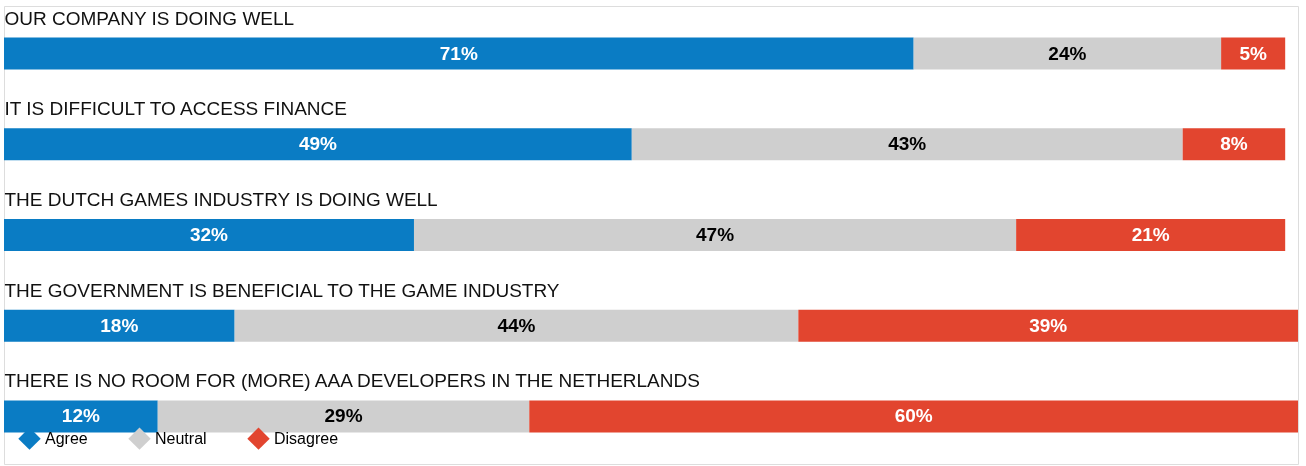 Image resolution: width=1306 pixels, height=466 pixels. I want to click on y-tick-label: THERE IS NO ROOM FOR (MORE) AAA DEVELOPERS IN THE NETHERLANDS, so click(352, 381).